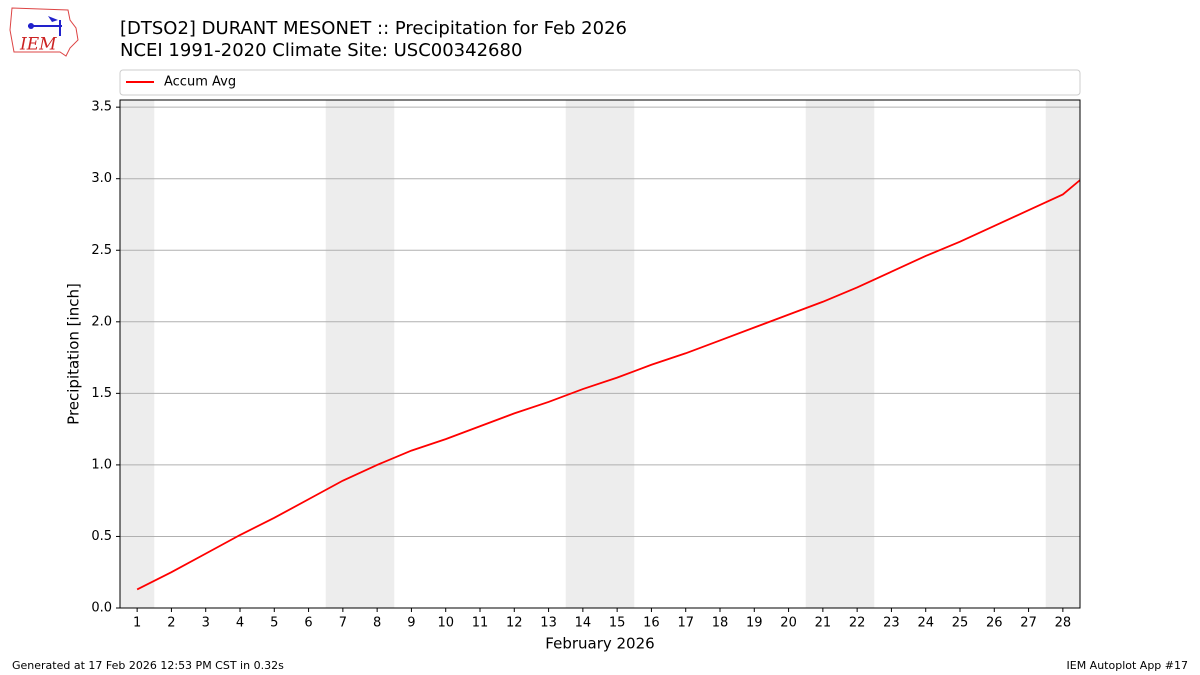 This screenshot has height=675, width=1200. I want to click on x-tick-label: 25, so click(960, 623).